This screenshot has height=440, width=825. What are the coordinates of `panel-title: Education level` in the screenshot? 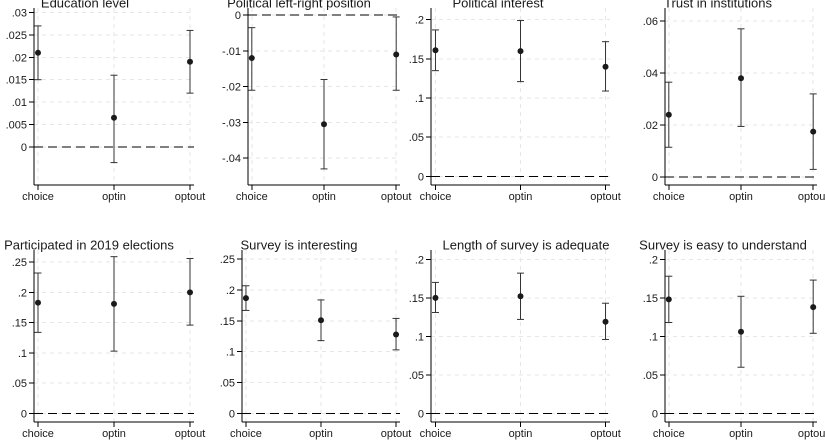 It's located at (85, 5).